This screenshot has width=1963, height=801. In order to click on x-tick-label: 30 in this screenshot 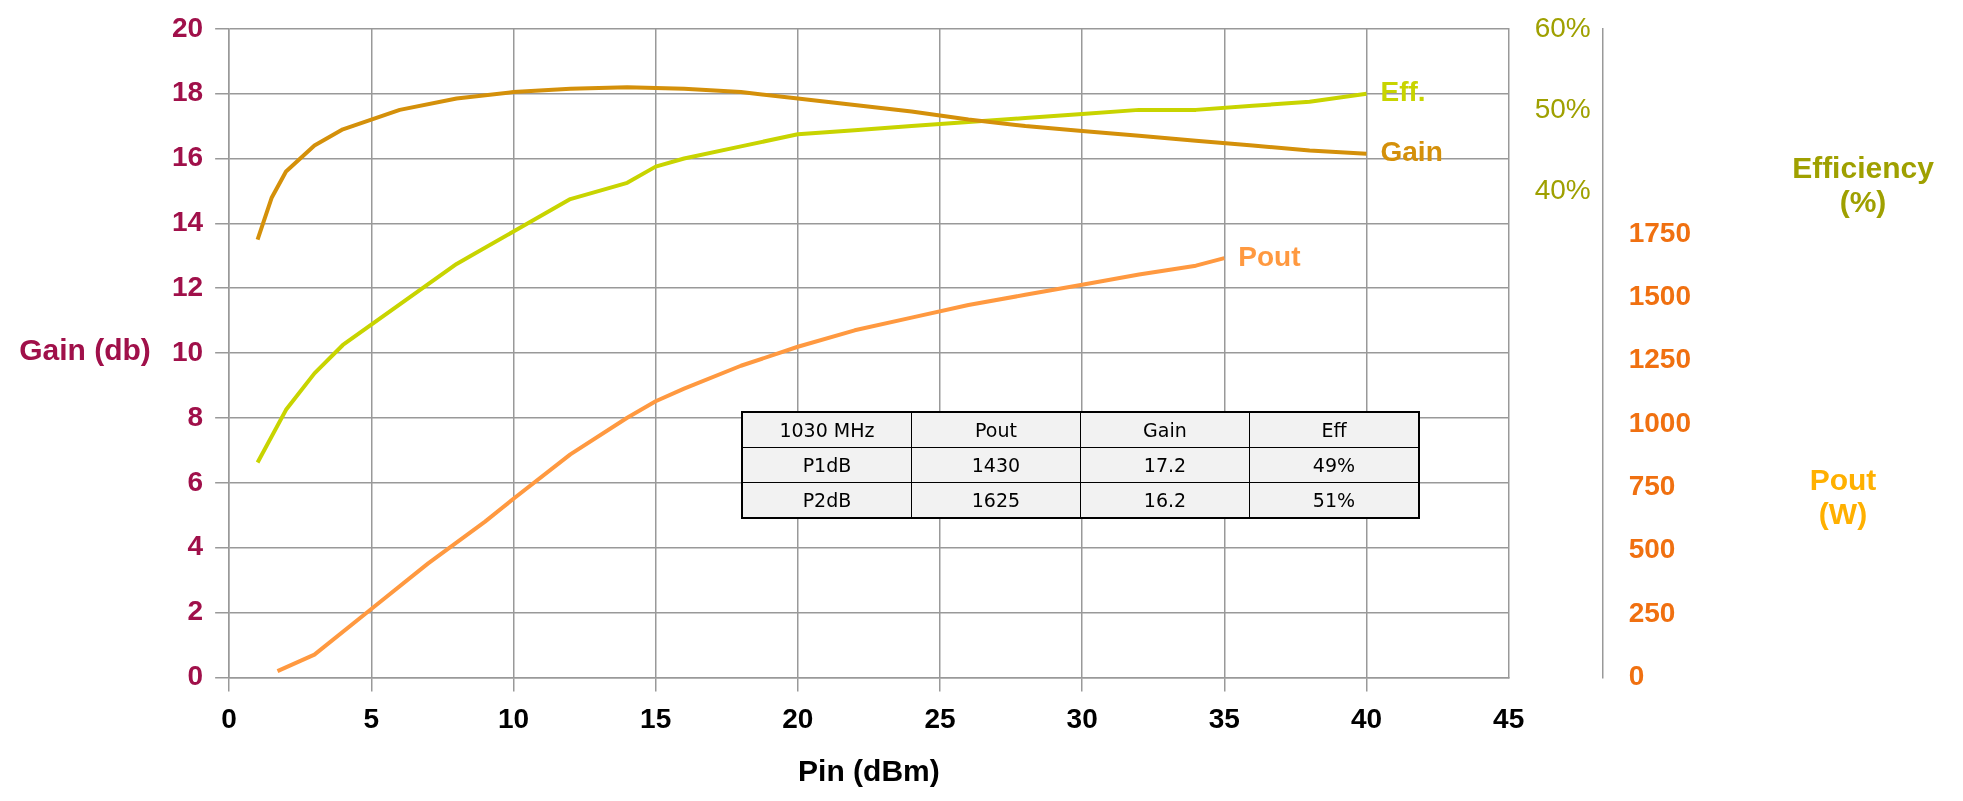, I will do `click(1082, 718)`.